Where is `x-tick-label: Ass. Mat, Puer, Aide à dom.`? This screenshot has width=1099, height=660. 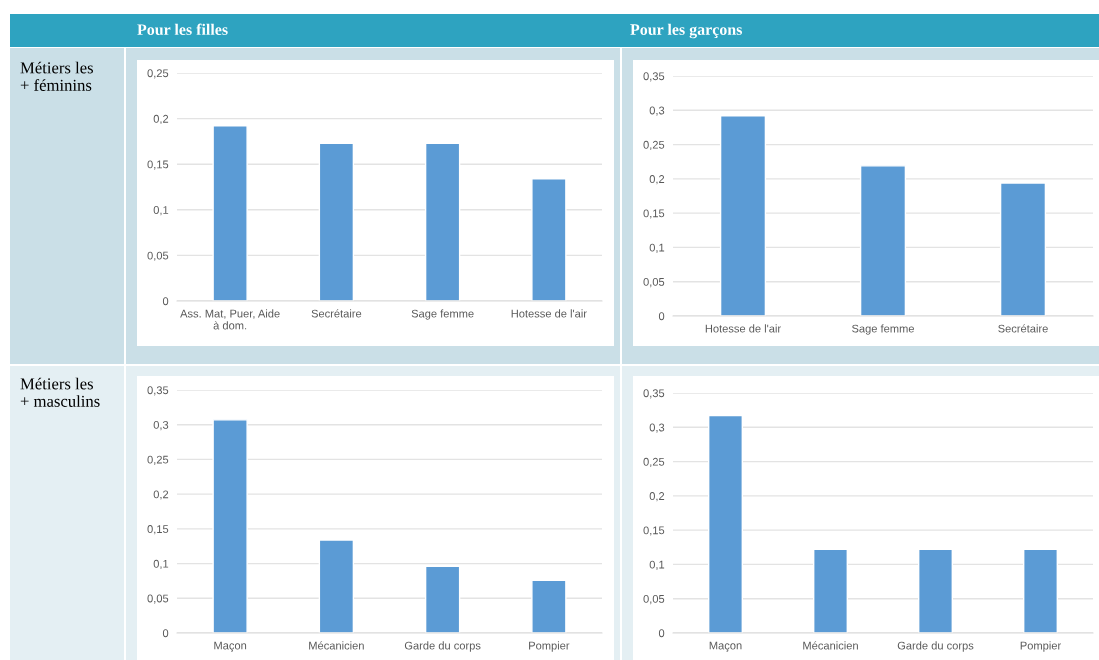 x-tick-label: Ass. Mat, Puer, Aide à dom. is located at coordinates (230, 319).